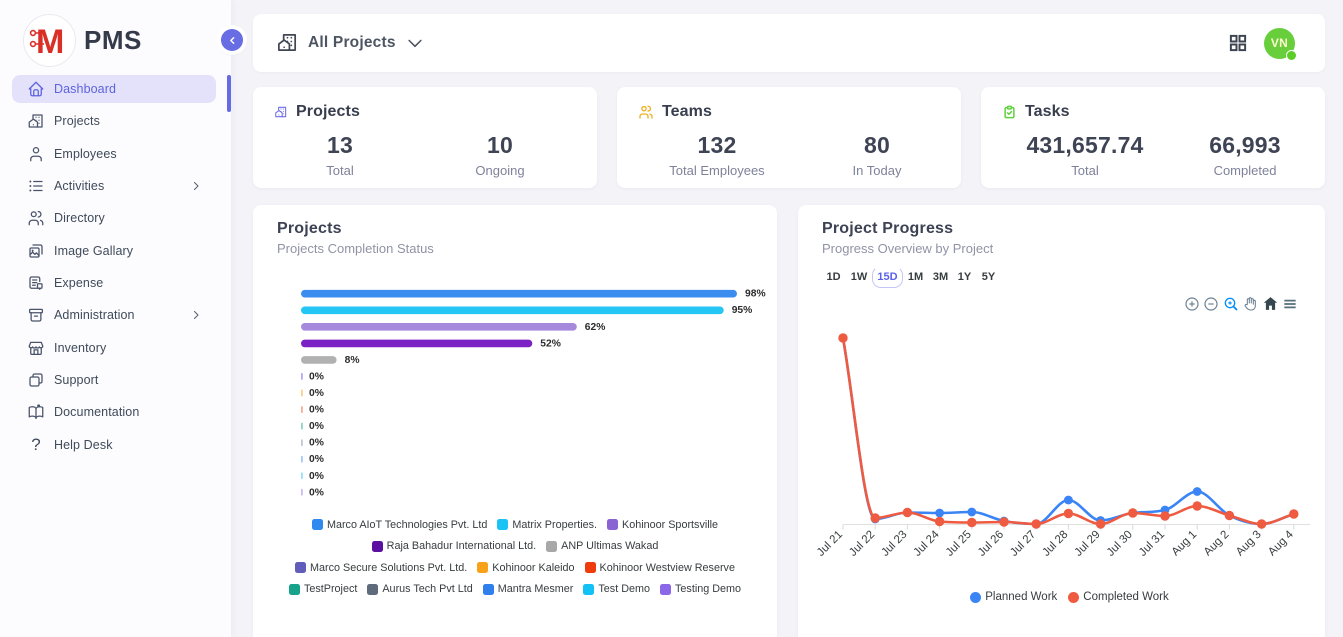 This screenshot has width=1343, height=637. What do you see at coordinates (862, 544) in the screenshot?
I see `svg-text: Jul 22` at bounding box center [862, 544].